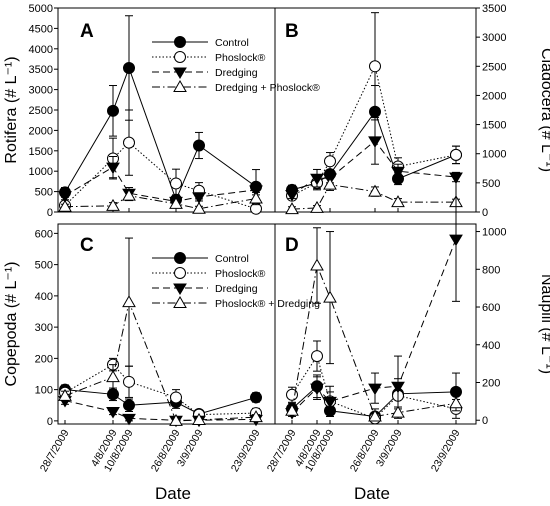 This screenshot has height=506, width=550. Describe the element at coordinates (44, 328) in the screenshot. I see `y-tick-label: 300` at that location.